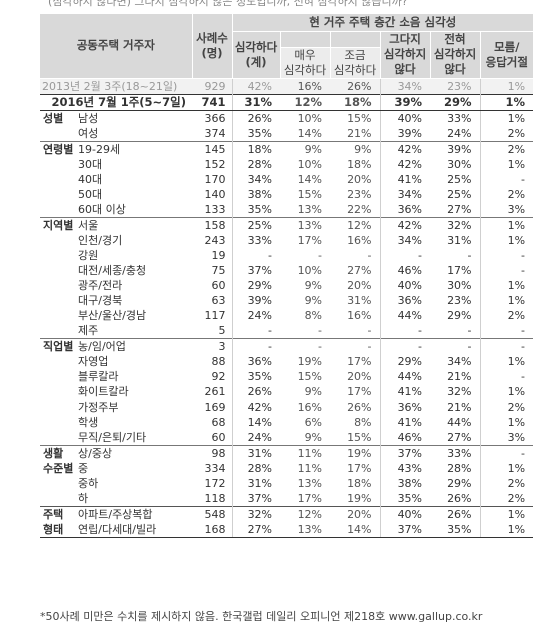  I want to click on cell-somewhat-serious: 15%, so click(355, 117).